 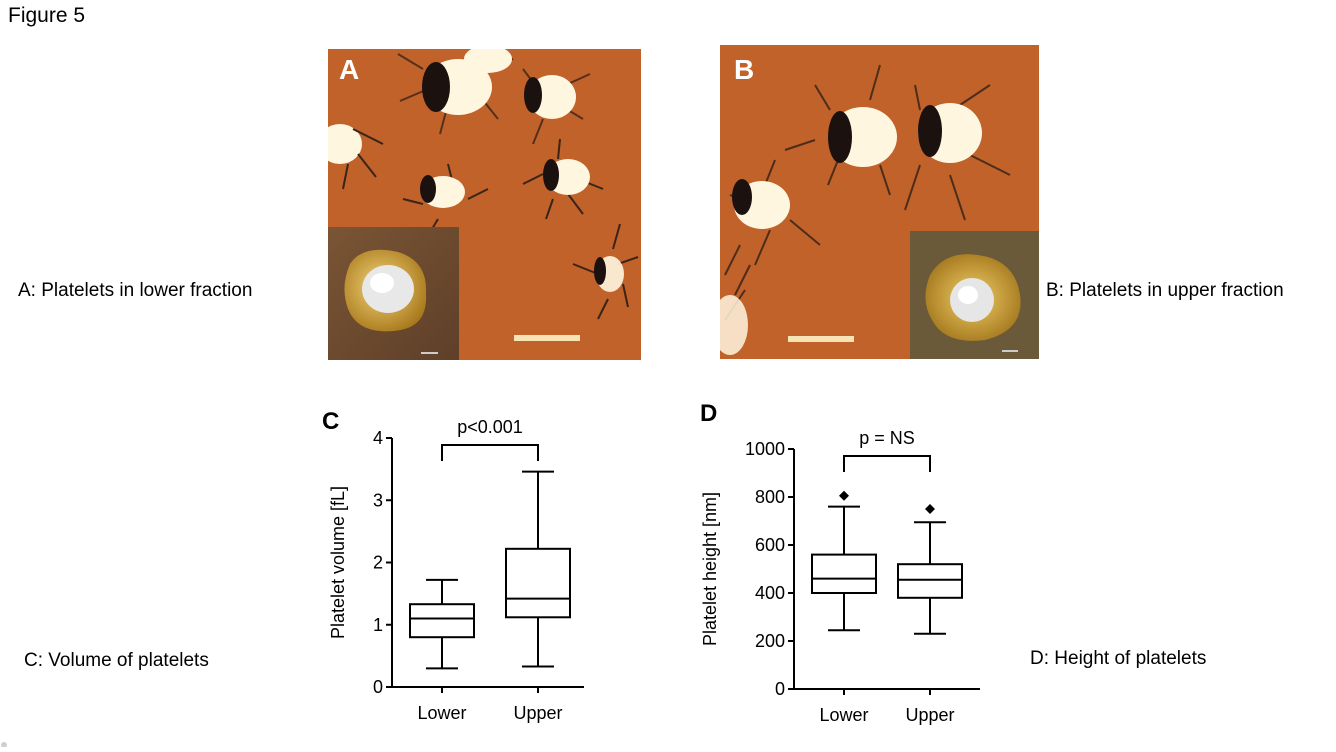 I want to click on y-axis-label: Platelet height [nm], so click(x=710, y=569).